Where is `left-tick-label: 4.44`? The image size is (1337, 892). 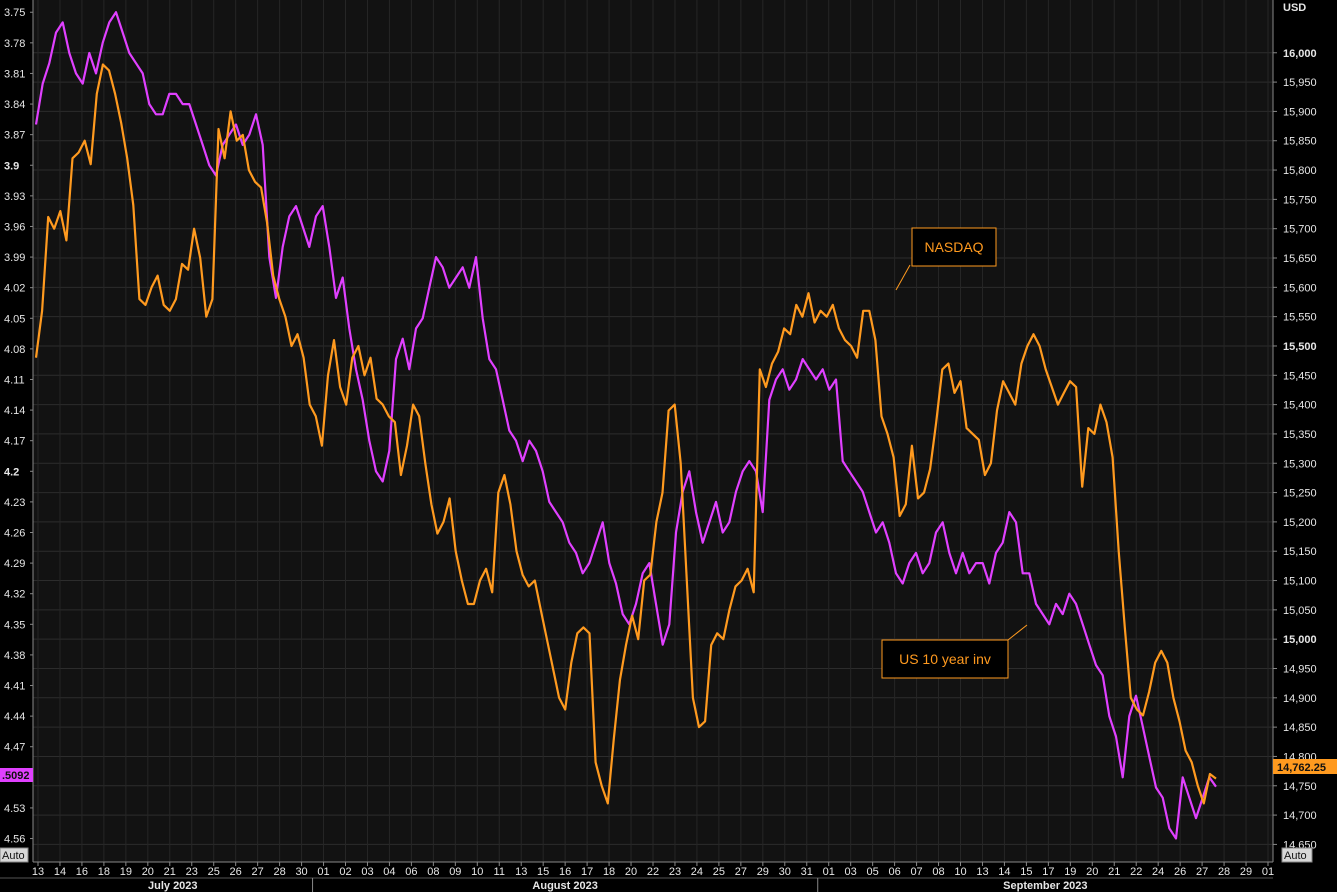
left-tick-label: 4.44 is located at coordinates (14, 717).